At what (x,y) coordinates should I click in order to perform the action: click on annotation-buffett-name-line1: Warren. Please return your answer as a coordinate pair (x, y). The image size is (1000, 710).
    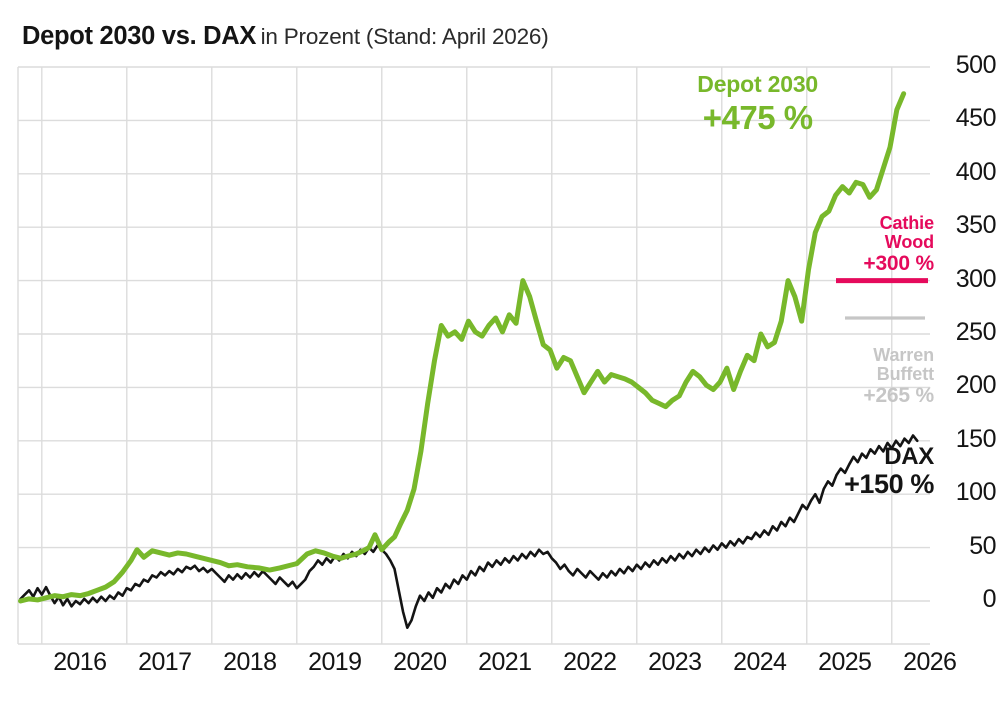
    Looking at the image, I should click on (903, 355).